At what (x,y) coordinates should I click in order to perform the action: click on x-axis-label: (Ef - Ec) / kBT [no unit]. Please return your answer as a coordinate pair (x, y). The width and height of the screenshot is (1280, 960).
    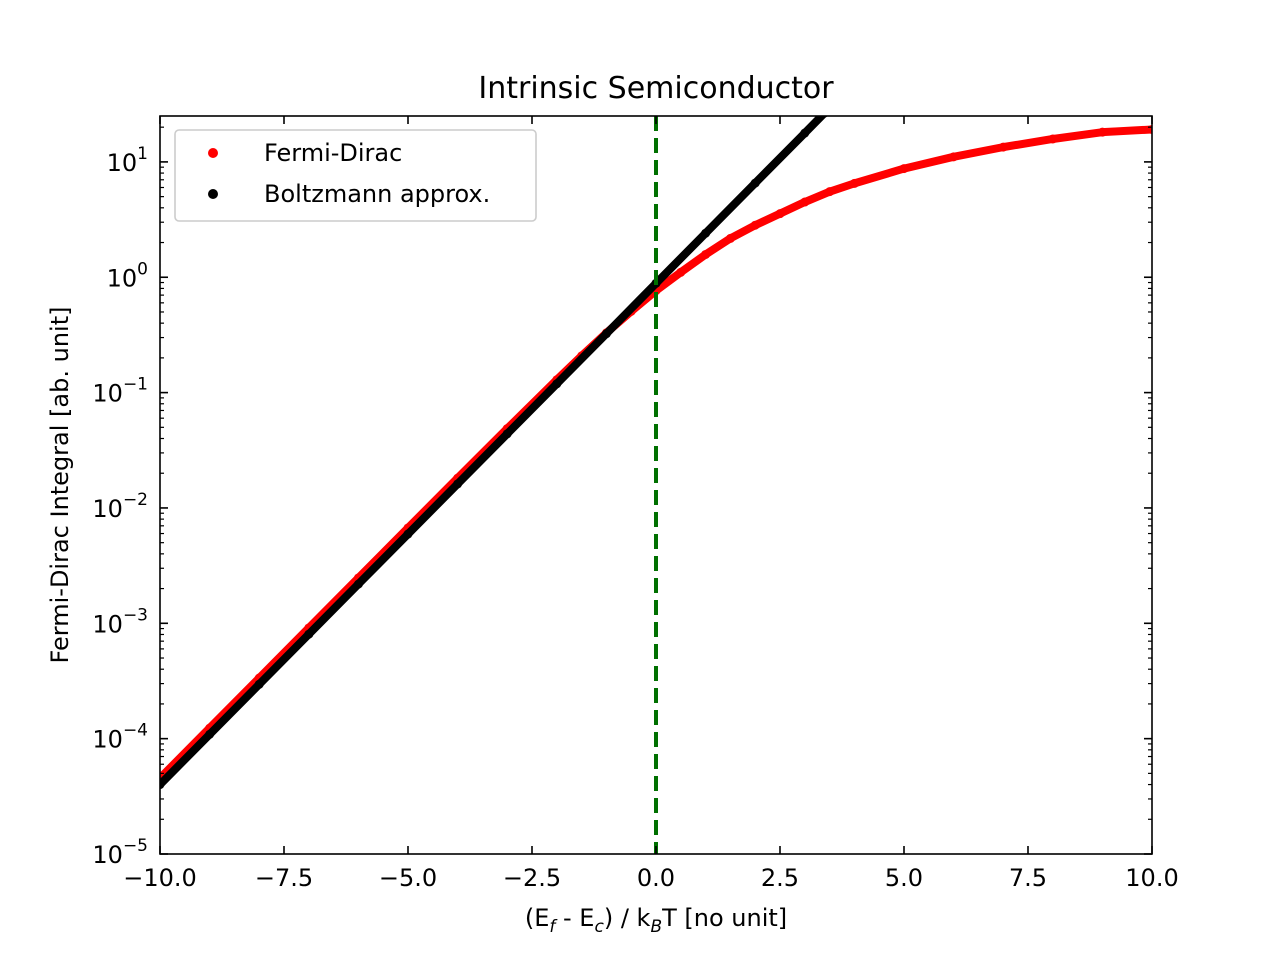
    Looking at the image, I should click on (656, 920).